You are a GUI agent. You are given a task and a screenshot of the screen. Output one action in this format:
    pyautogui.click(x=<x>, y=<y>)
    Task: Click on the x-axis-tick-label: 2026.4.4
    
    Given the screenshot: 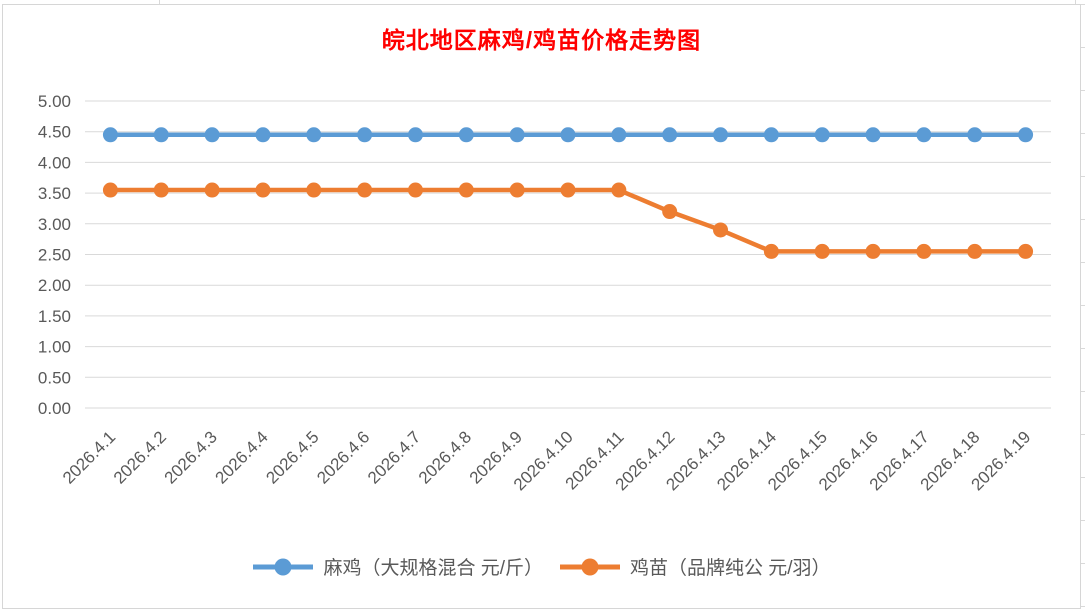 What is the action you would take?
    pyautogui.click(x=242, y=457)
    